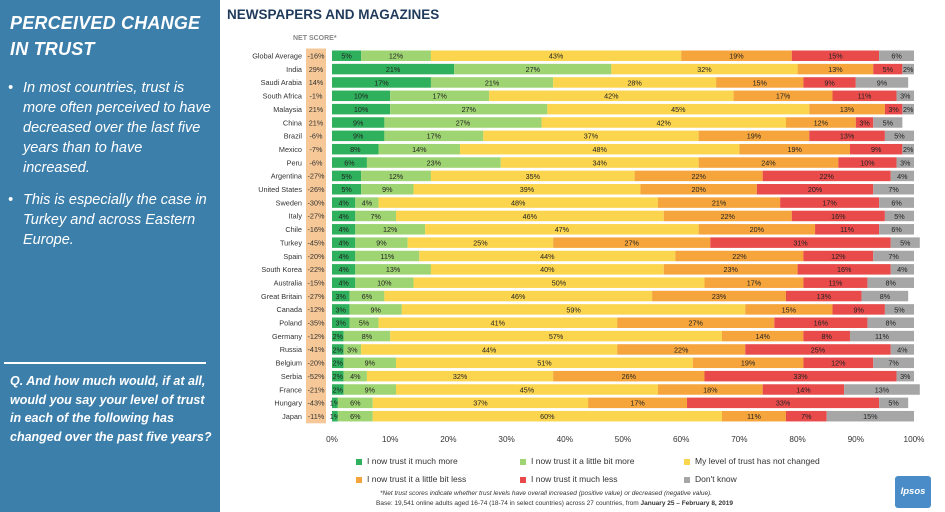 The height and width of the screenshot is (512, 945). What do you see at coordinates (282, 82) in the screenshot?
I see `country-label: Saudi Arabia` at bounding box center [282, 82].